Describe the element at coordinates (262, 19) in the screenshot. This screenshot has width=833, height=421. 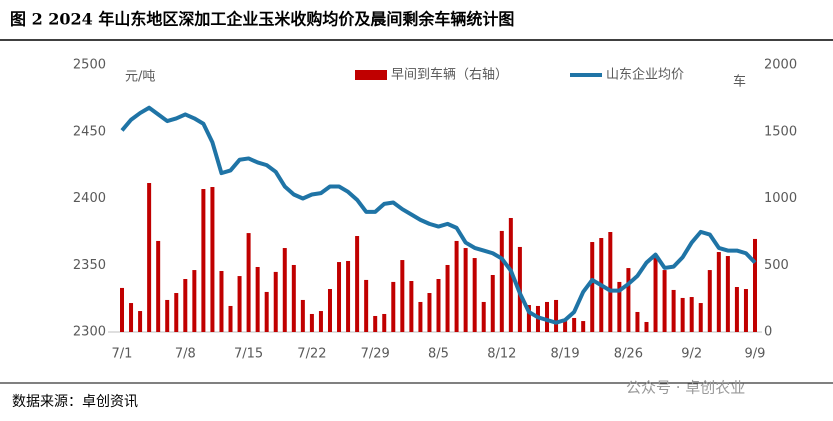
I see `chart-title: 图 2 2024 年山东地区深加工企业玉米收购均价及晨间剩余车辆统计图` at that location.